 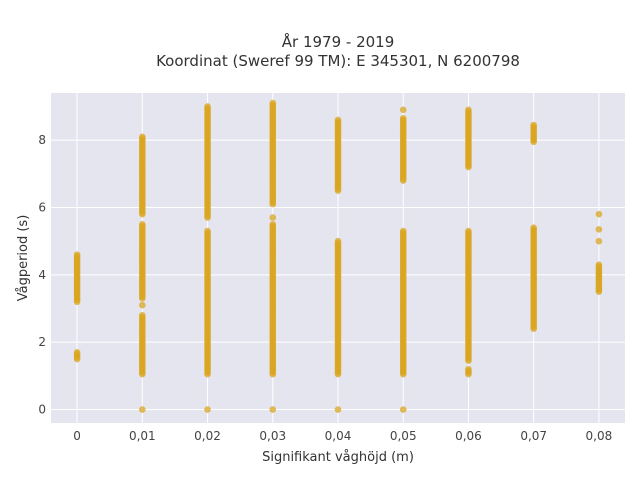 I want to click on x-axis-label: Signifikant våghöjd (m), so click(x=338, y=457).